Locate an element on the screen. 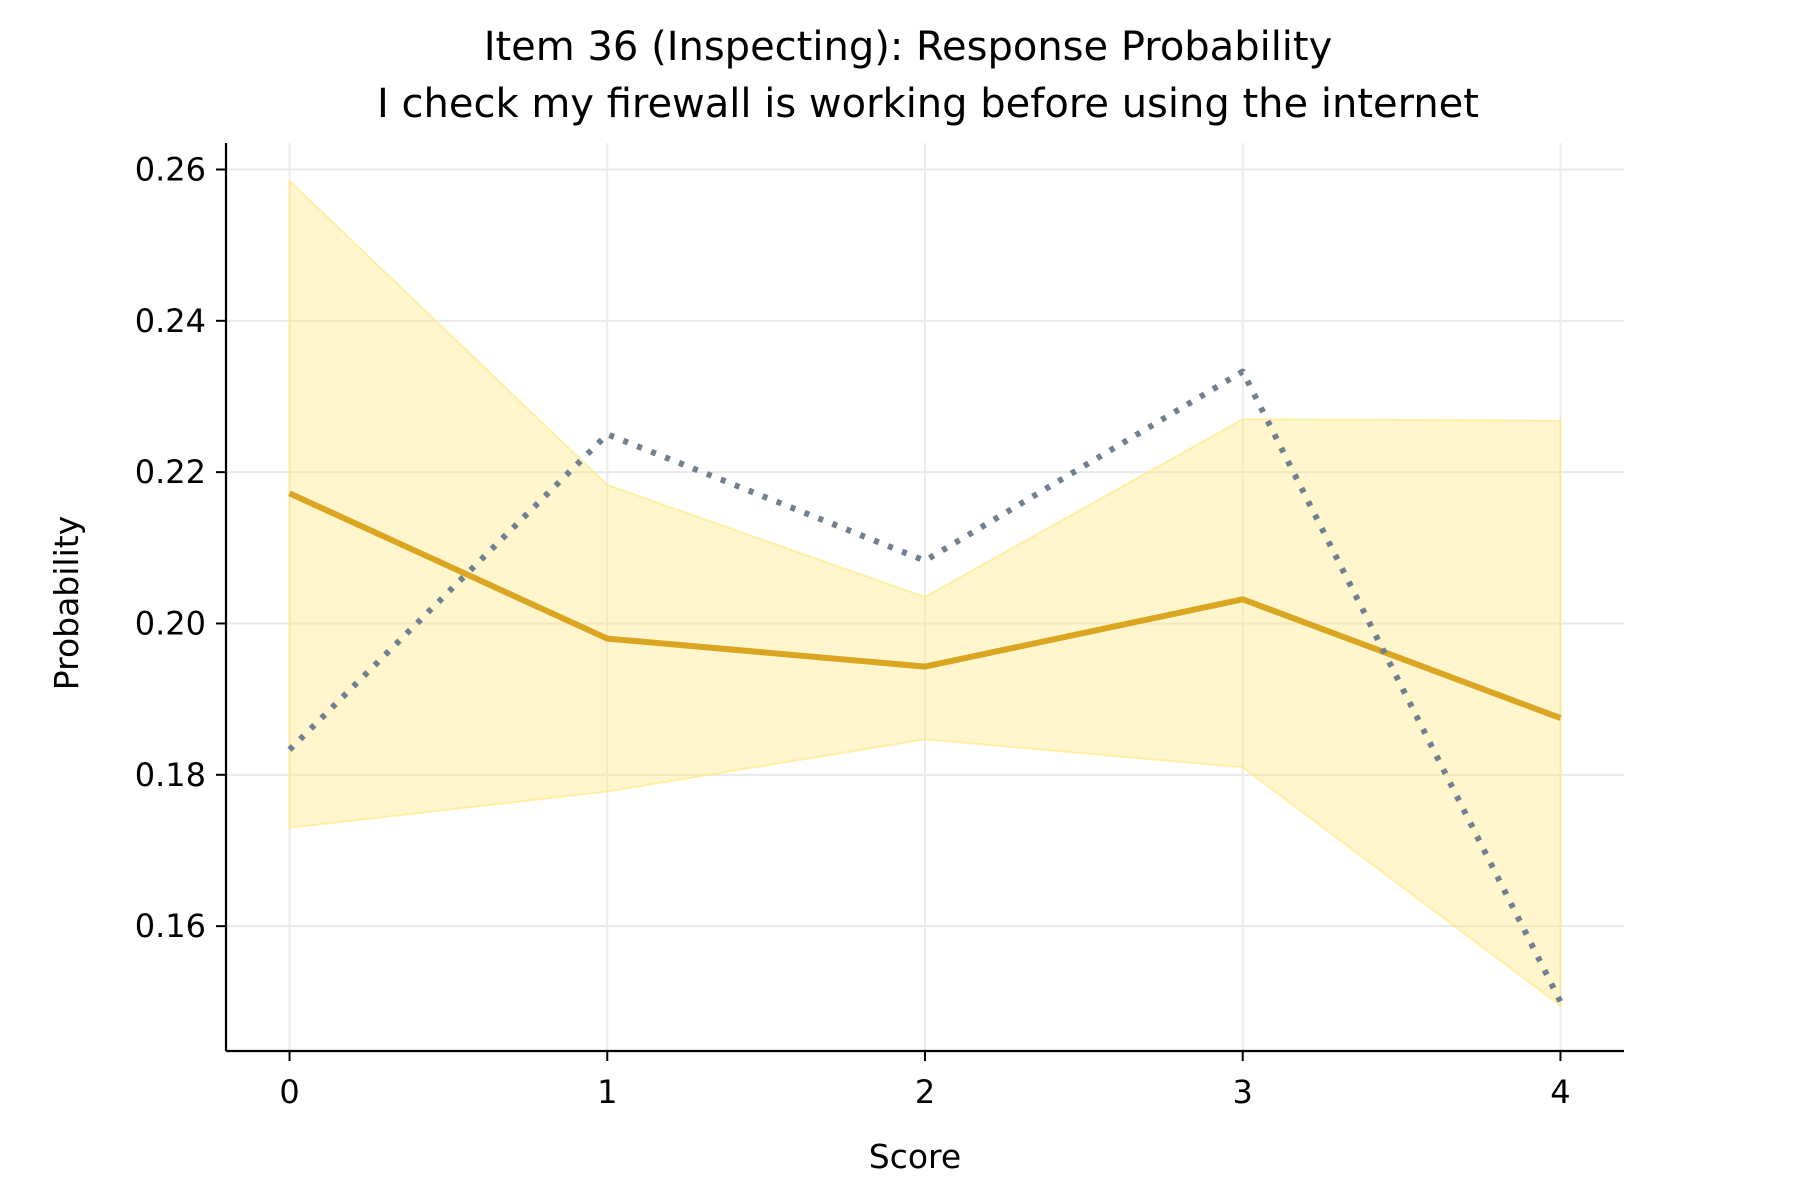 Image resolution: width=1800 pixels, height=1200 pixels. y-axis-label: Probability is located at coordinates (66, 603).